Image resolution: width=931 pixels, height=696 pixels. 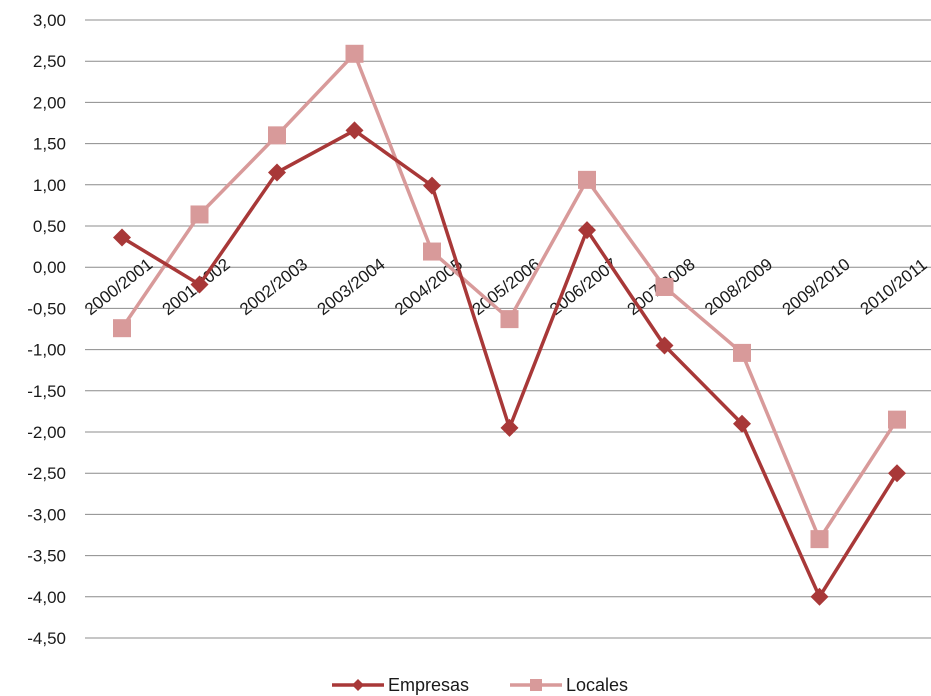 What do you see at coordinates (480, 685) in the screenshot?
I see `legend: Empresas Locales` at bounding box center [480, 685].